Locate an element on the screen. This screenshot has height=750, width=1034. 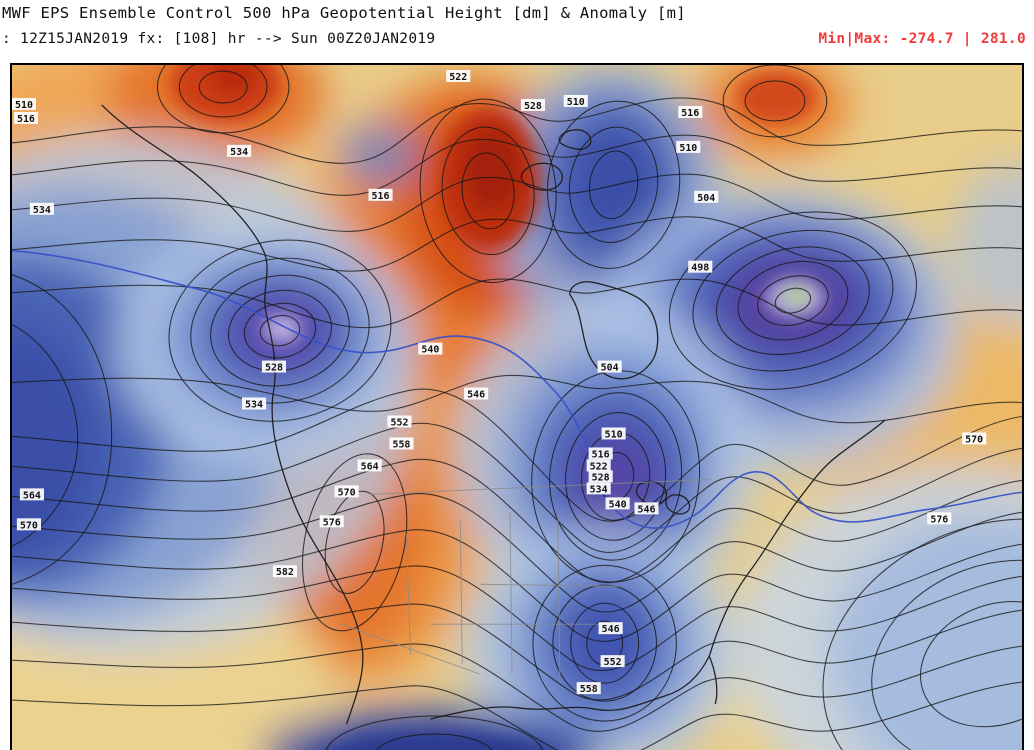
arctic-islands-outline is located at coordinates (556, 160).